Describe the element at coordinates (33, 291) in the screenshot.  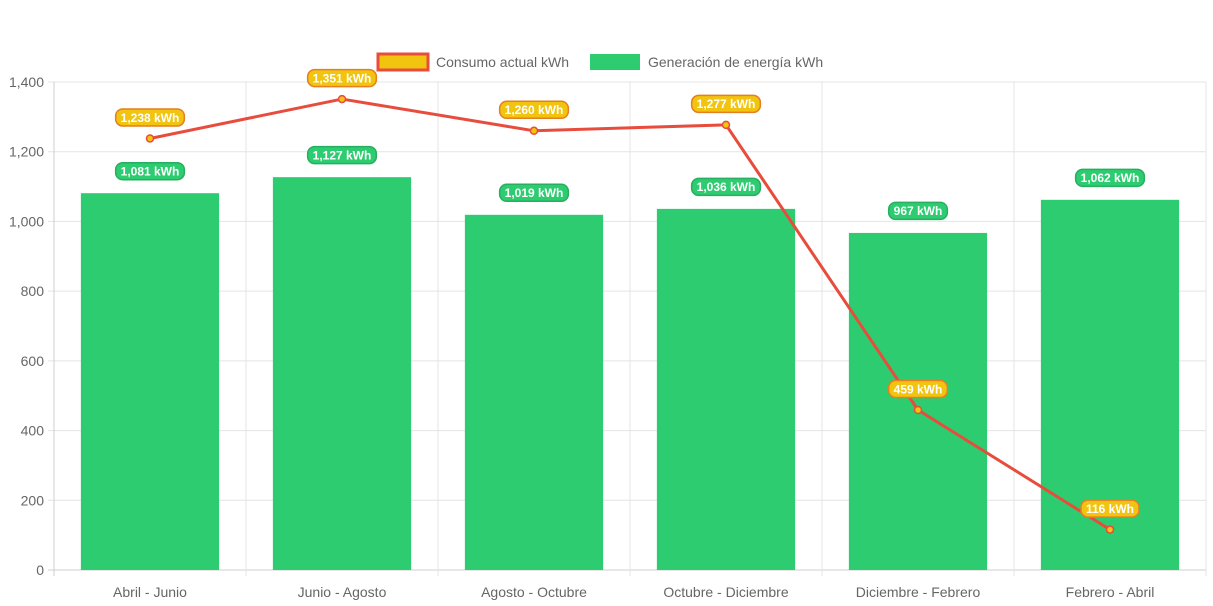
I see `y-tick-label: 800` at that location.